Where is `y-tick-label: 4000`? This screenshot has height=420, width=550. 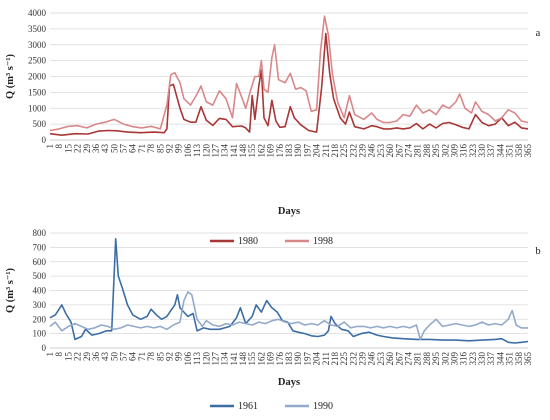
y-tick-label: 4000 is located at coordinates (37, 13).